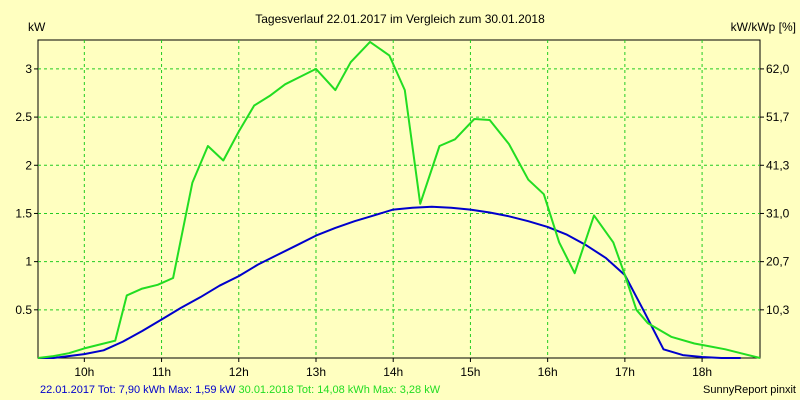 Image resolution: width=800 pixels, height=400 pixels. What do you see at coordinates (393, 372) in the screenshot?
I see `x-tick-label: 14h` at bounding box center [393, 372].